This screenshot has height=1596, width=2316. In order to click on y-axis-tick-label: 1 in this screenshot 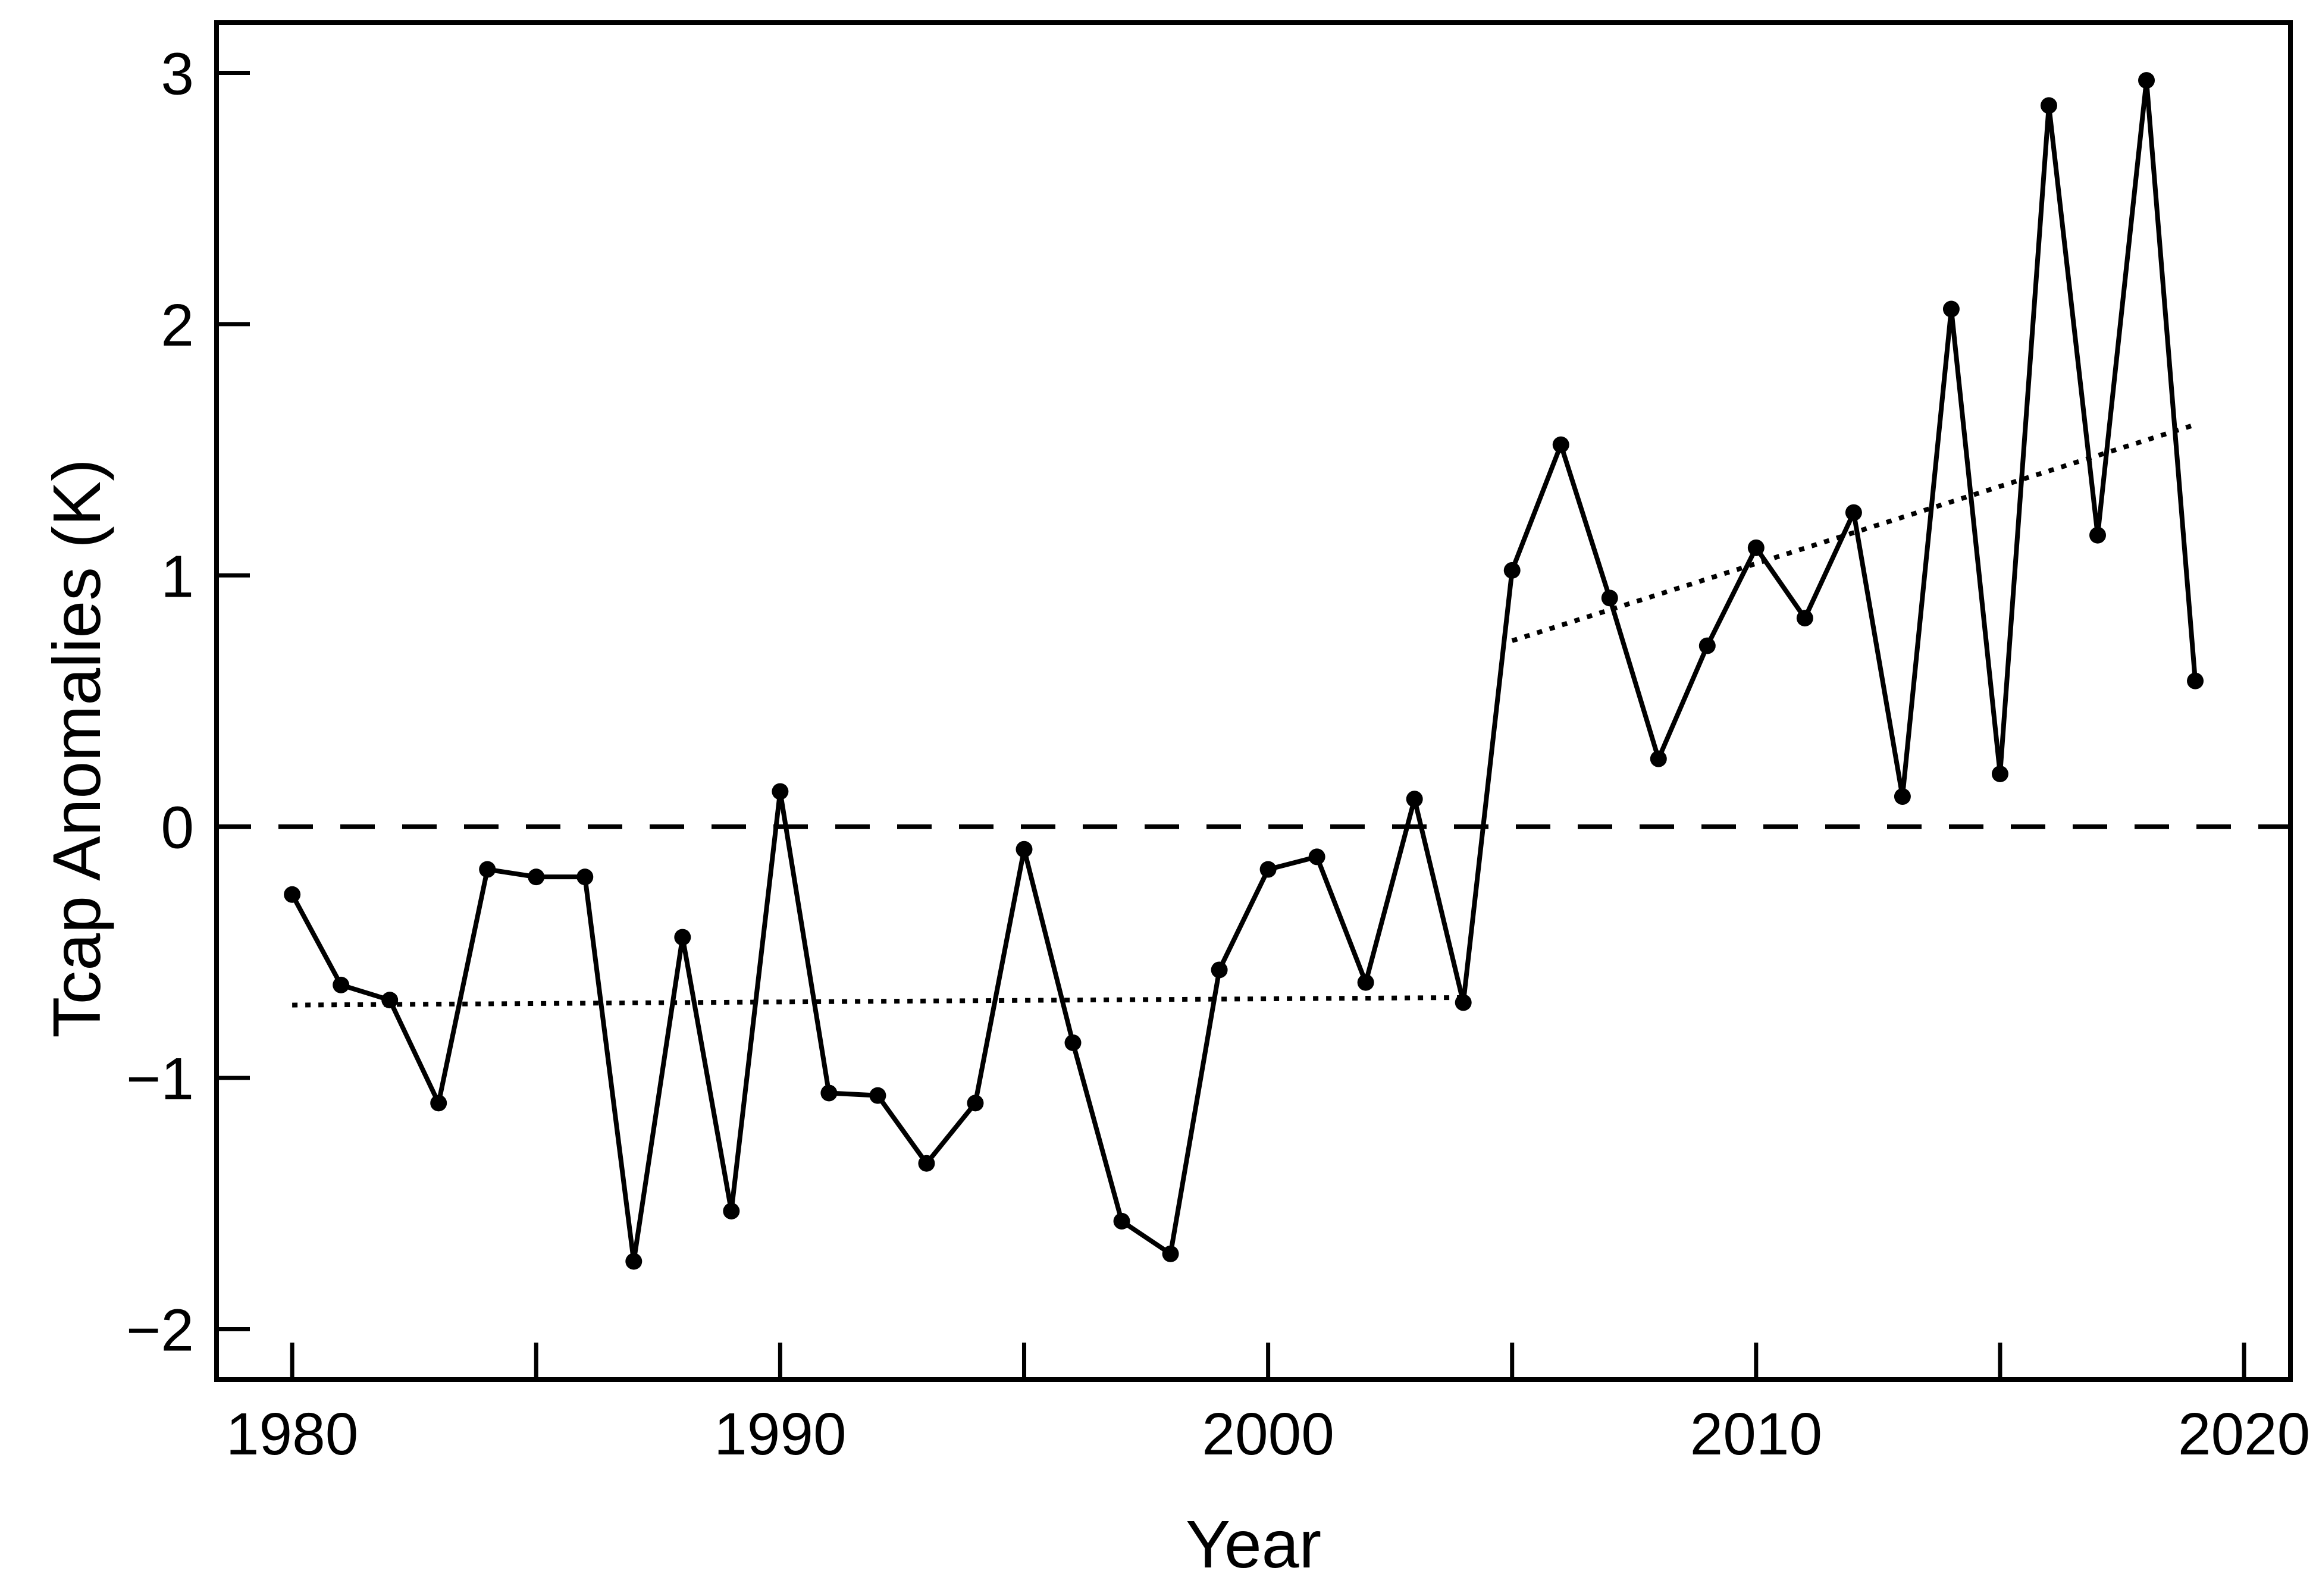, I will do `click(177, 576)`.